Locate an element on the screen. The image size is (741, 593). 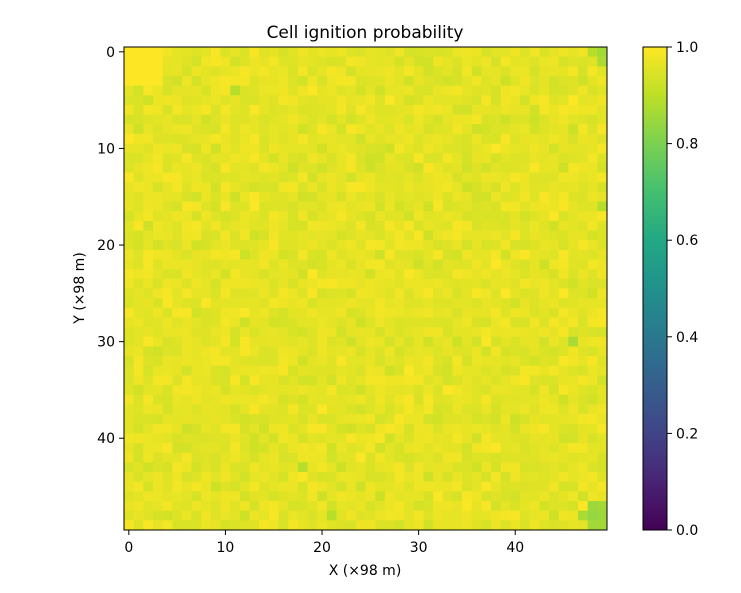
colorbar-tick-label: 0.0 is located at coordinates (687, 531).